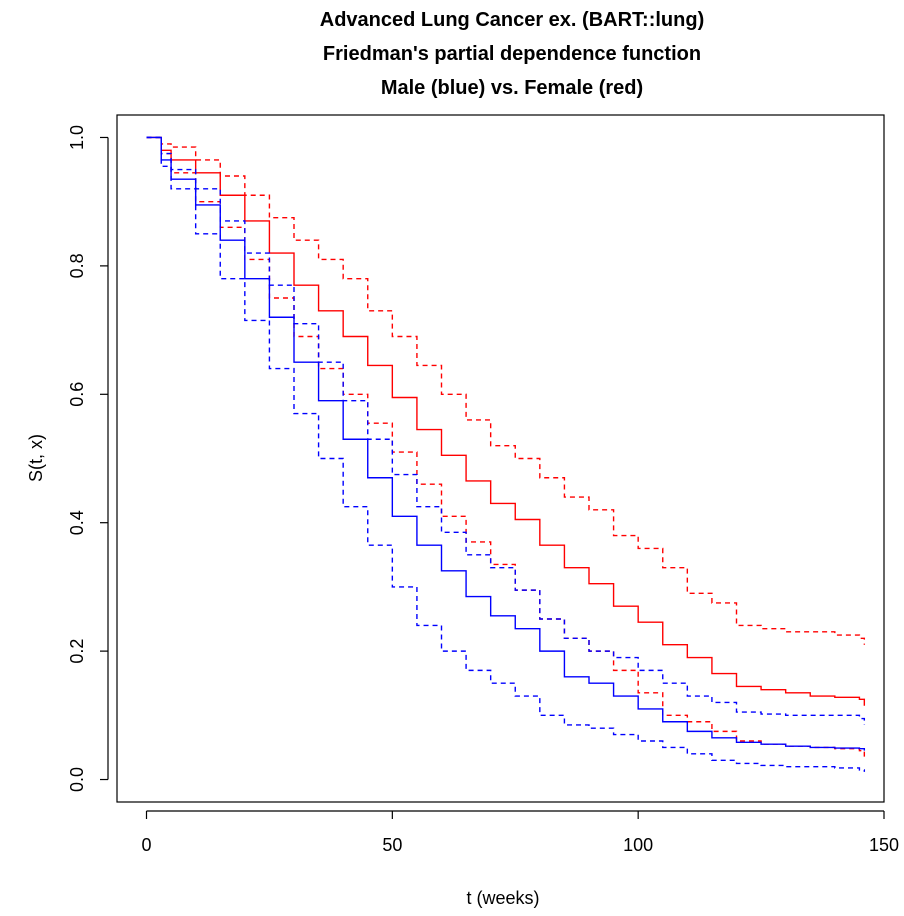 The image size is (904, 916). I want to click on y-tick-label: 0.6, so click(77, 394).